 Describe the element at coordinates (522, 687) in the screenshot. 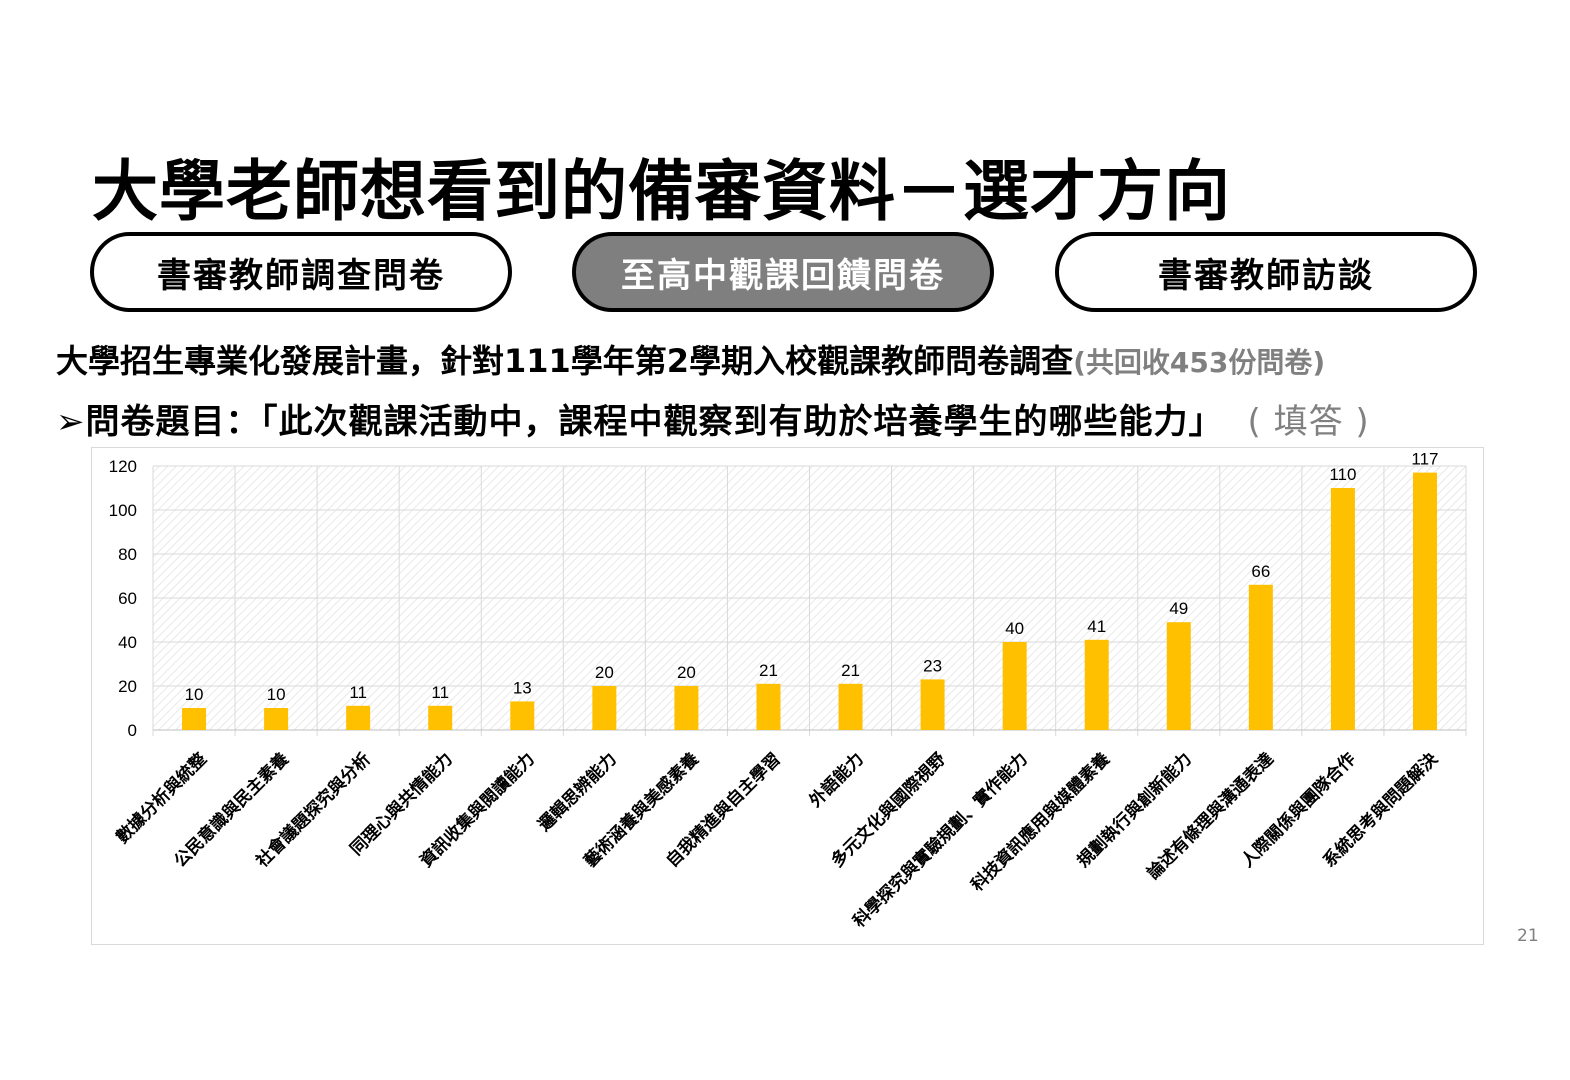

I see `data-label: 13` at that location.